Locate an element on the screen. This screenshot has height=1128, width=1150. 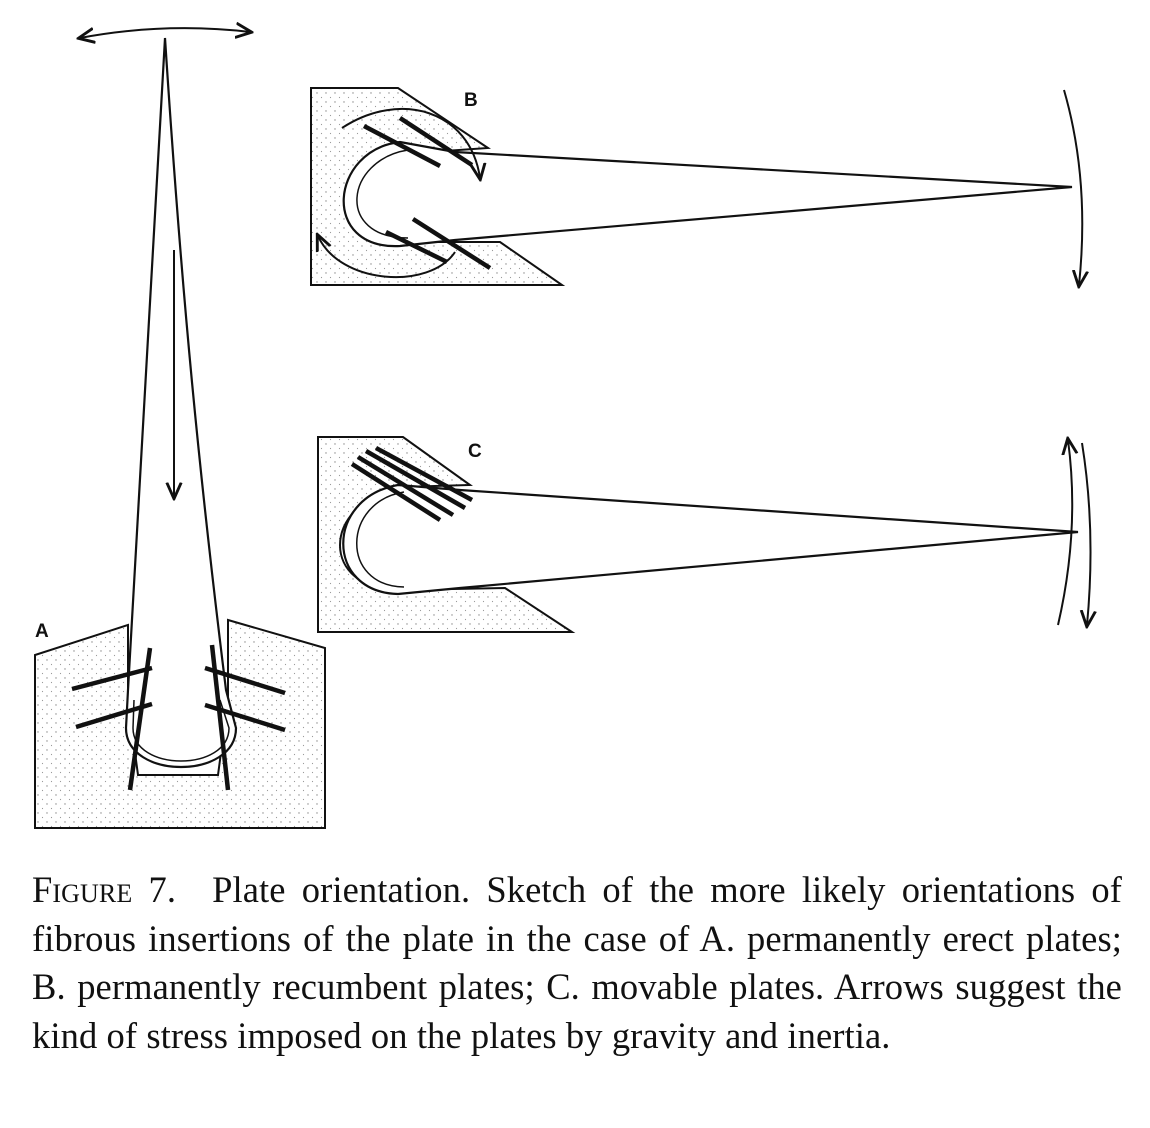
panel-c-up-arrow is located at coordinates (1064, 533).